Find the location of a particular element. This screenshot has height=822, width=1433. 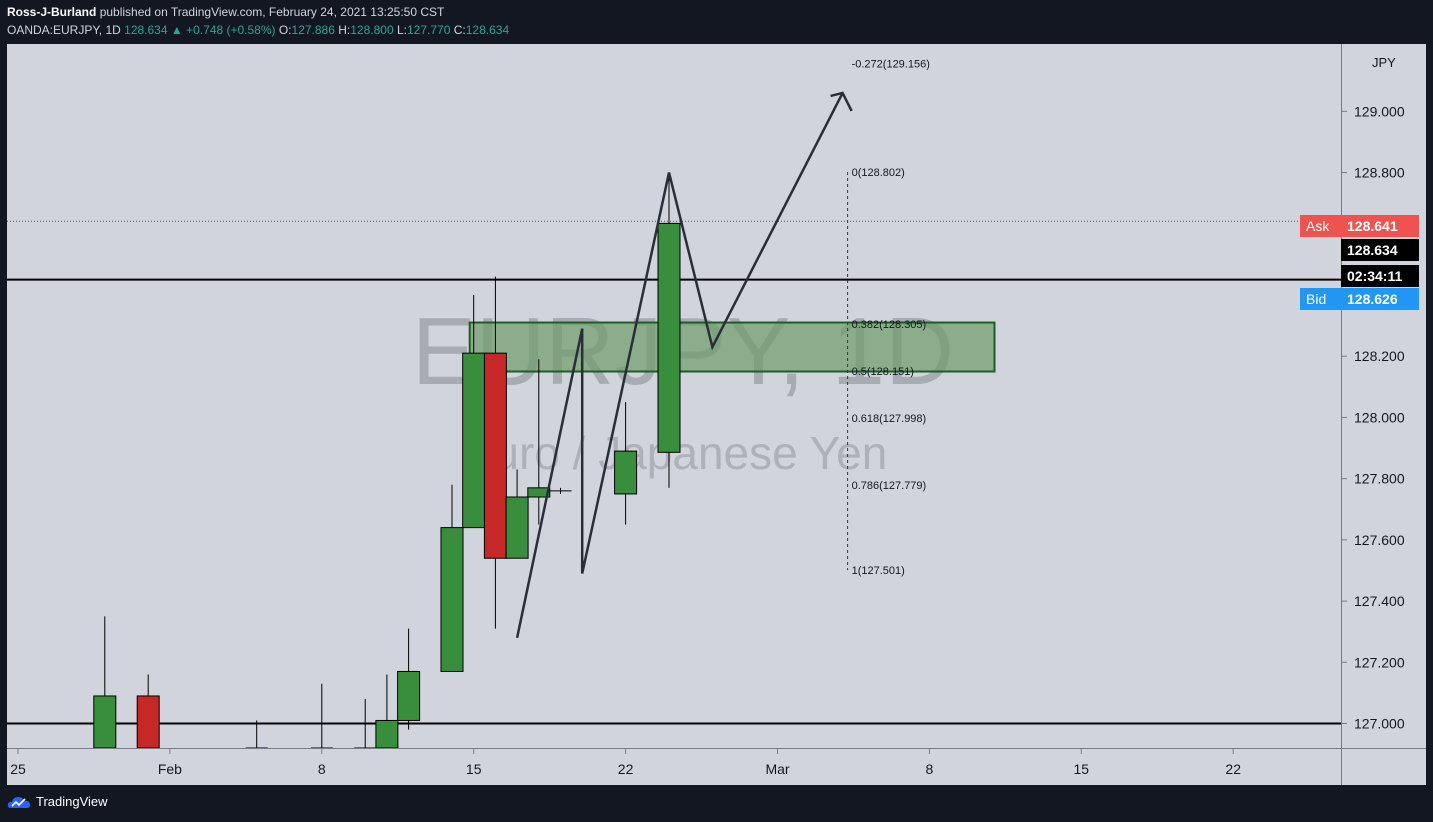

symbol-label: OANDA:EURJPY, 1D is located at coordinates (64, 30).